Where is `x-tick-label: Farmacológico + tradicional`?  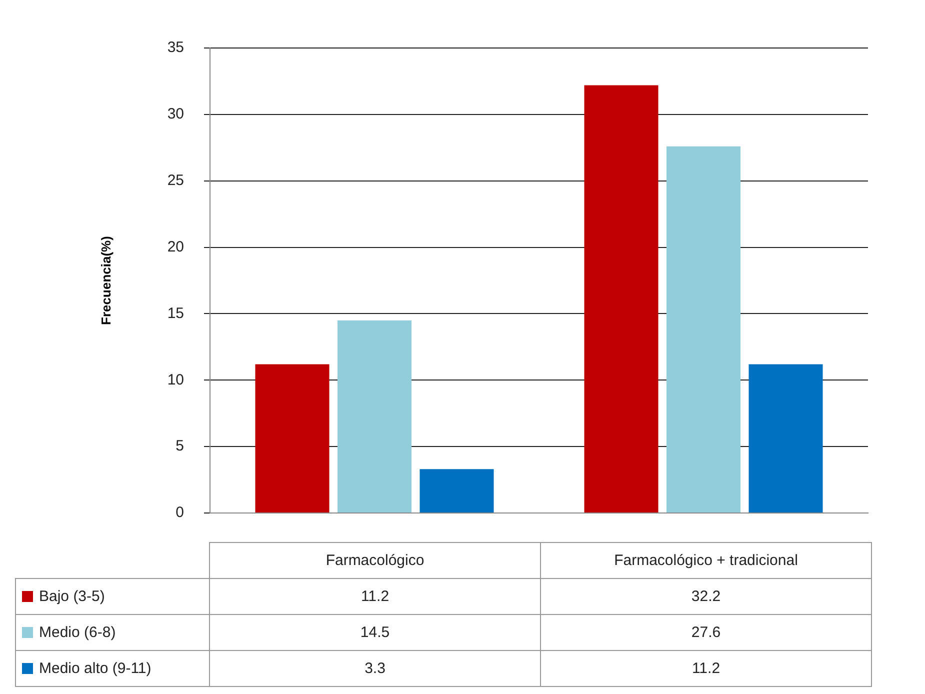 x-tick-label: Farmacológico + tradicional is located at coordinates (706, 560).